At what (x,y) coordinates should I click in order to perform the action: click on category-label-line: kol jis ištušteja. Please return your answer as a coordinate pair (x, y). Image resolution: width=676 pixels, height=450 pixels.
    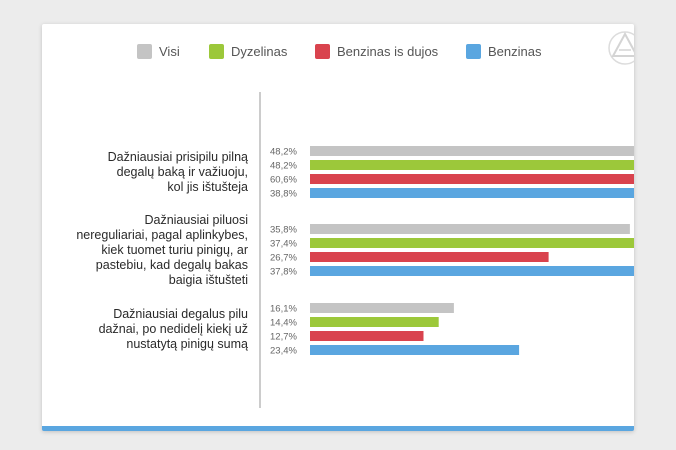
    Looking at the image, I should click on (207, 187).